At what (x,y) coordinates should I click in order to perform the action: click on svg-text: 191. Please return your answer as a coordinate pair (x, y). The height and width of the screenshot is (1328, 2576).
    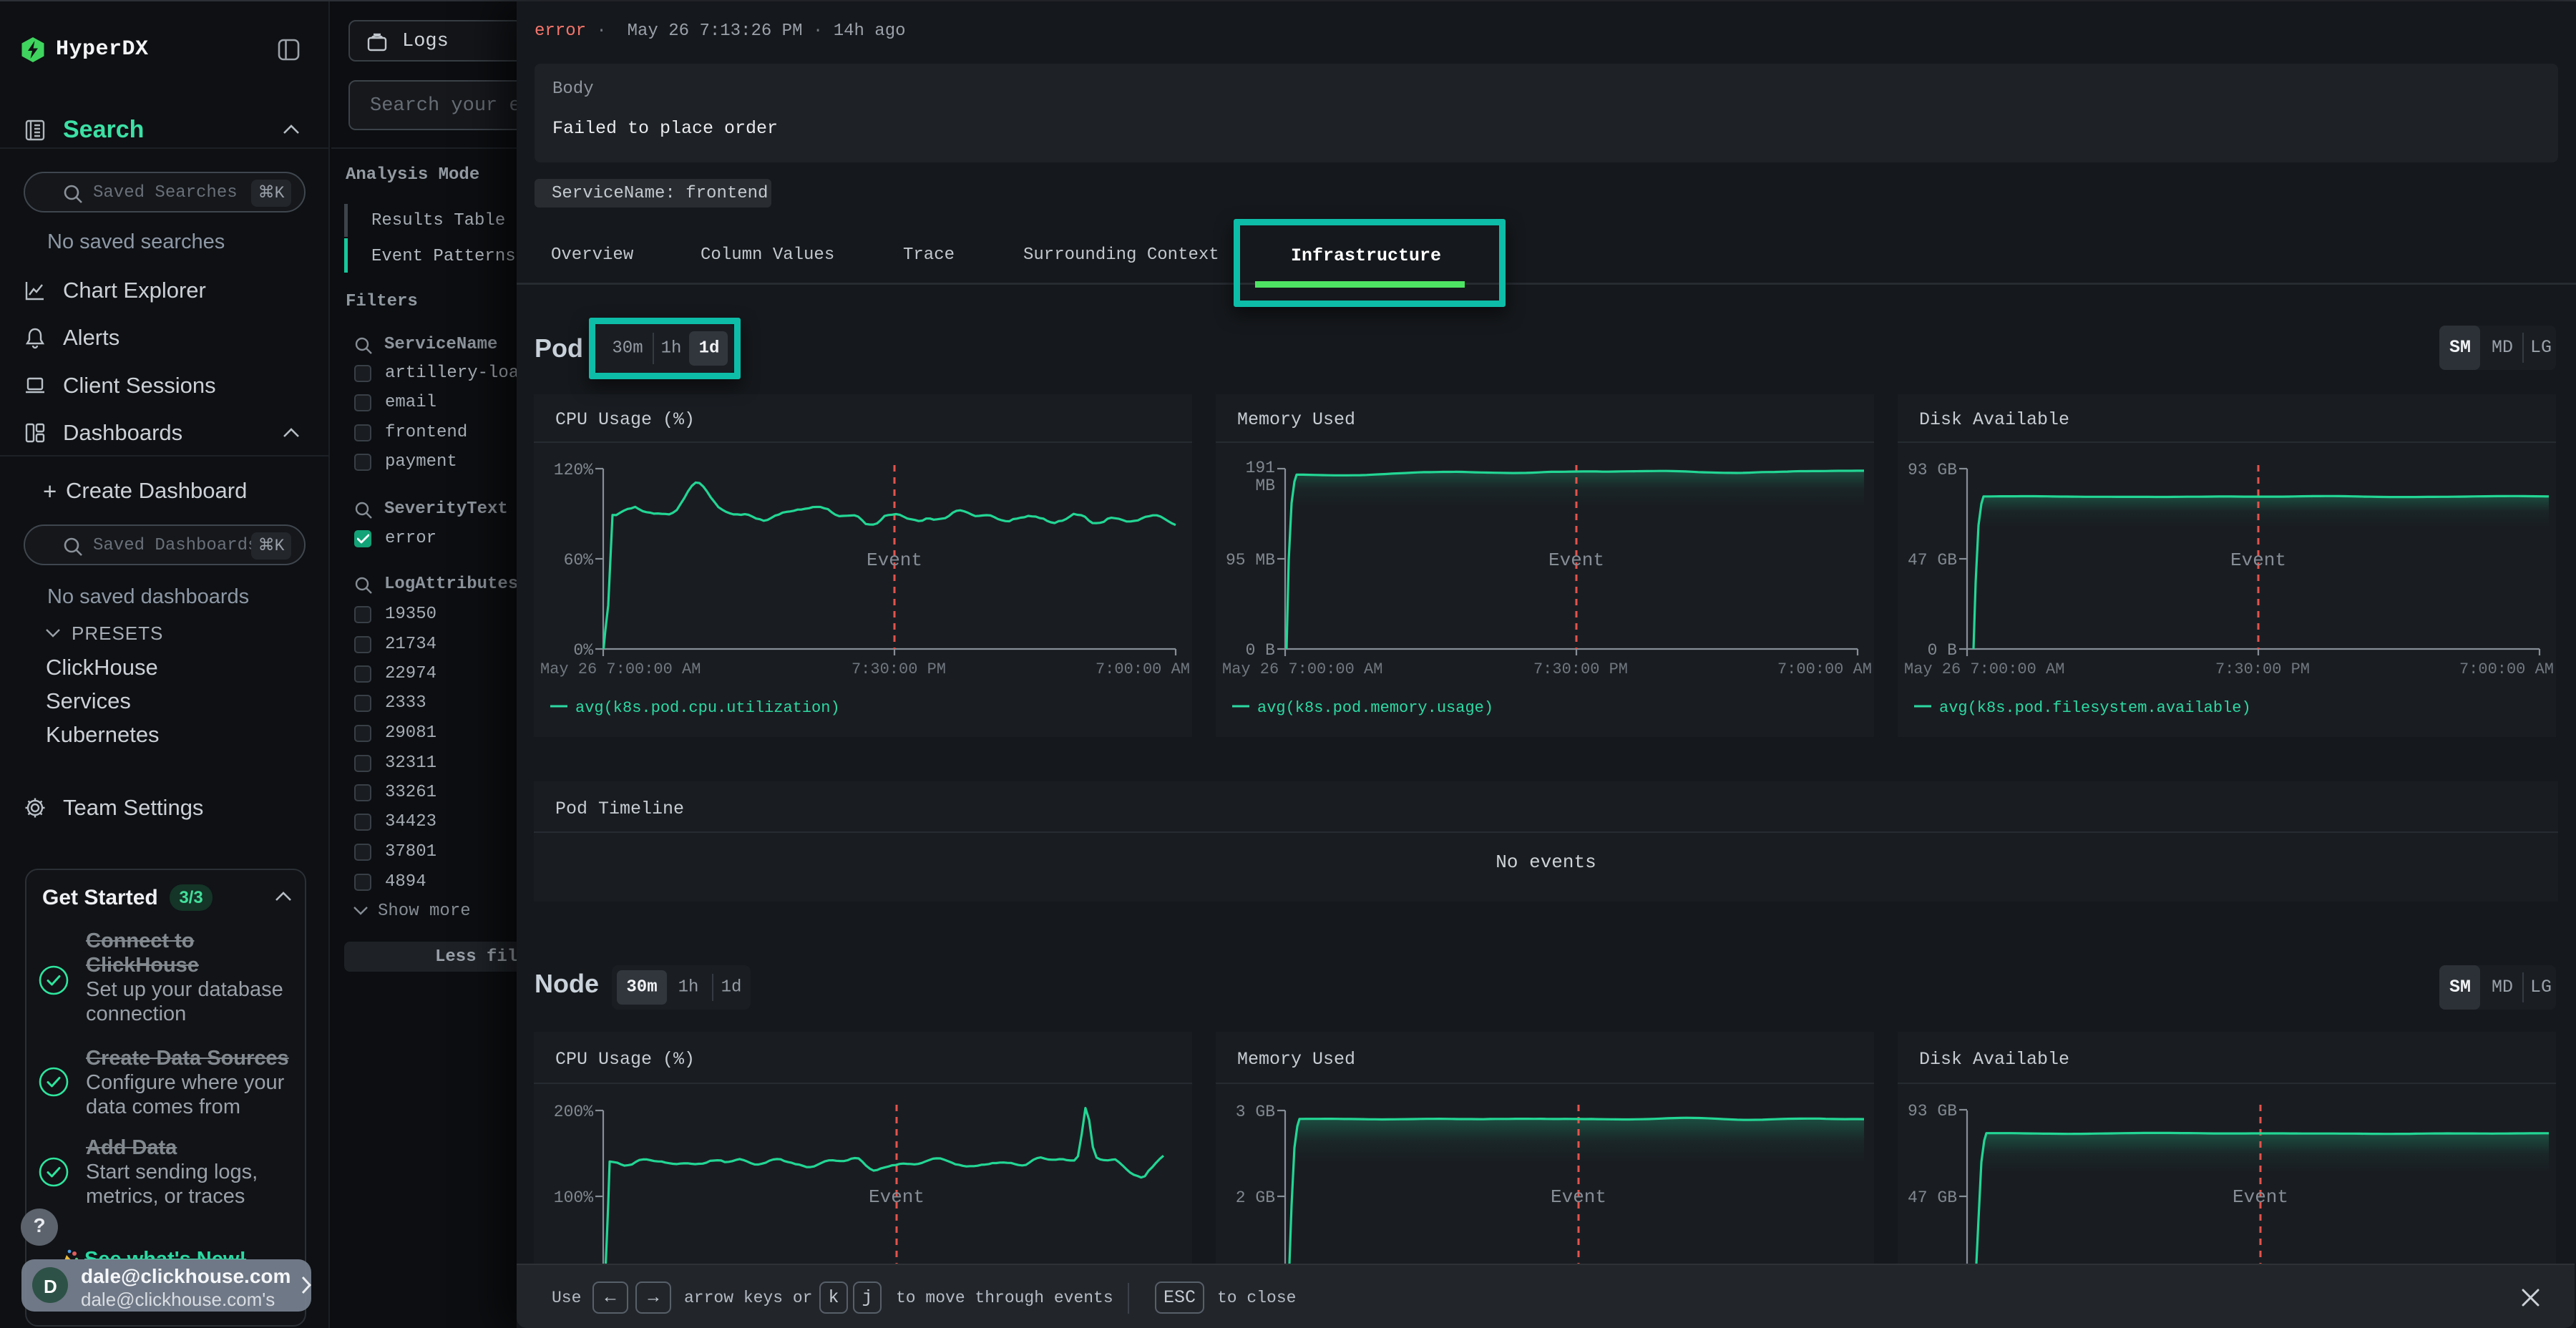
    Looking at the image, I should click on (1260, 468).